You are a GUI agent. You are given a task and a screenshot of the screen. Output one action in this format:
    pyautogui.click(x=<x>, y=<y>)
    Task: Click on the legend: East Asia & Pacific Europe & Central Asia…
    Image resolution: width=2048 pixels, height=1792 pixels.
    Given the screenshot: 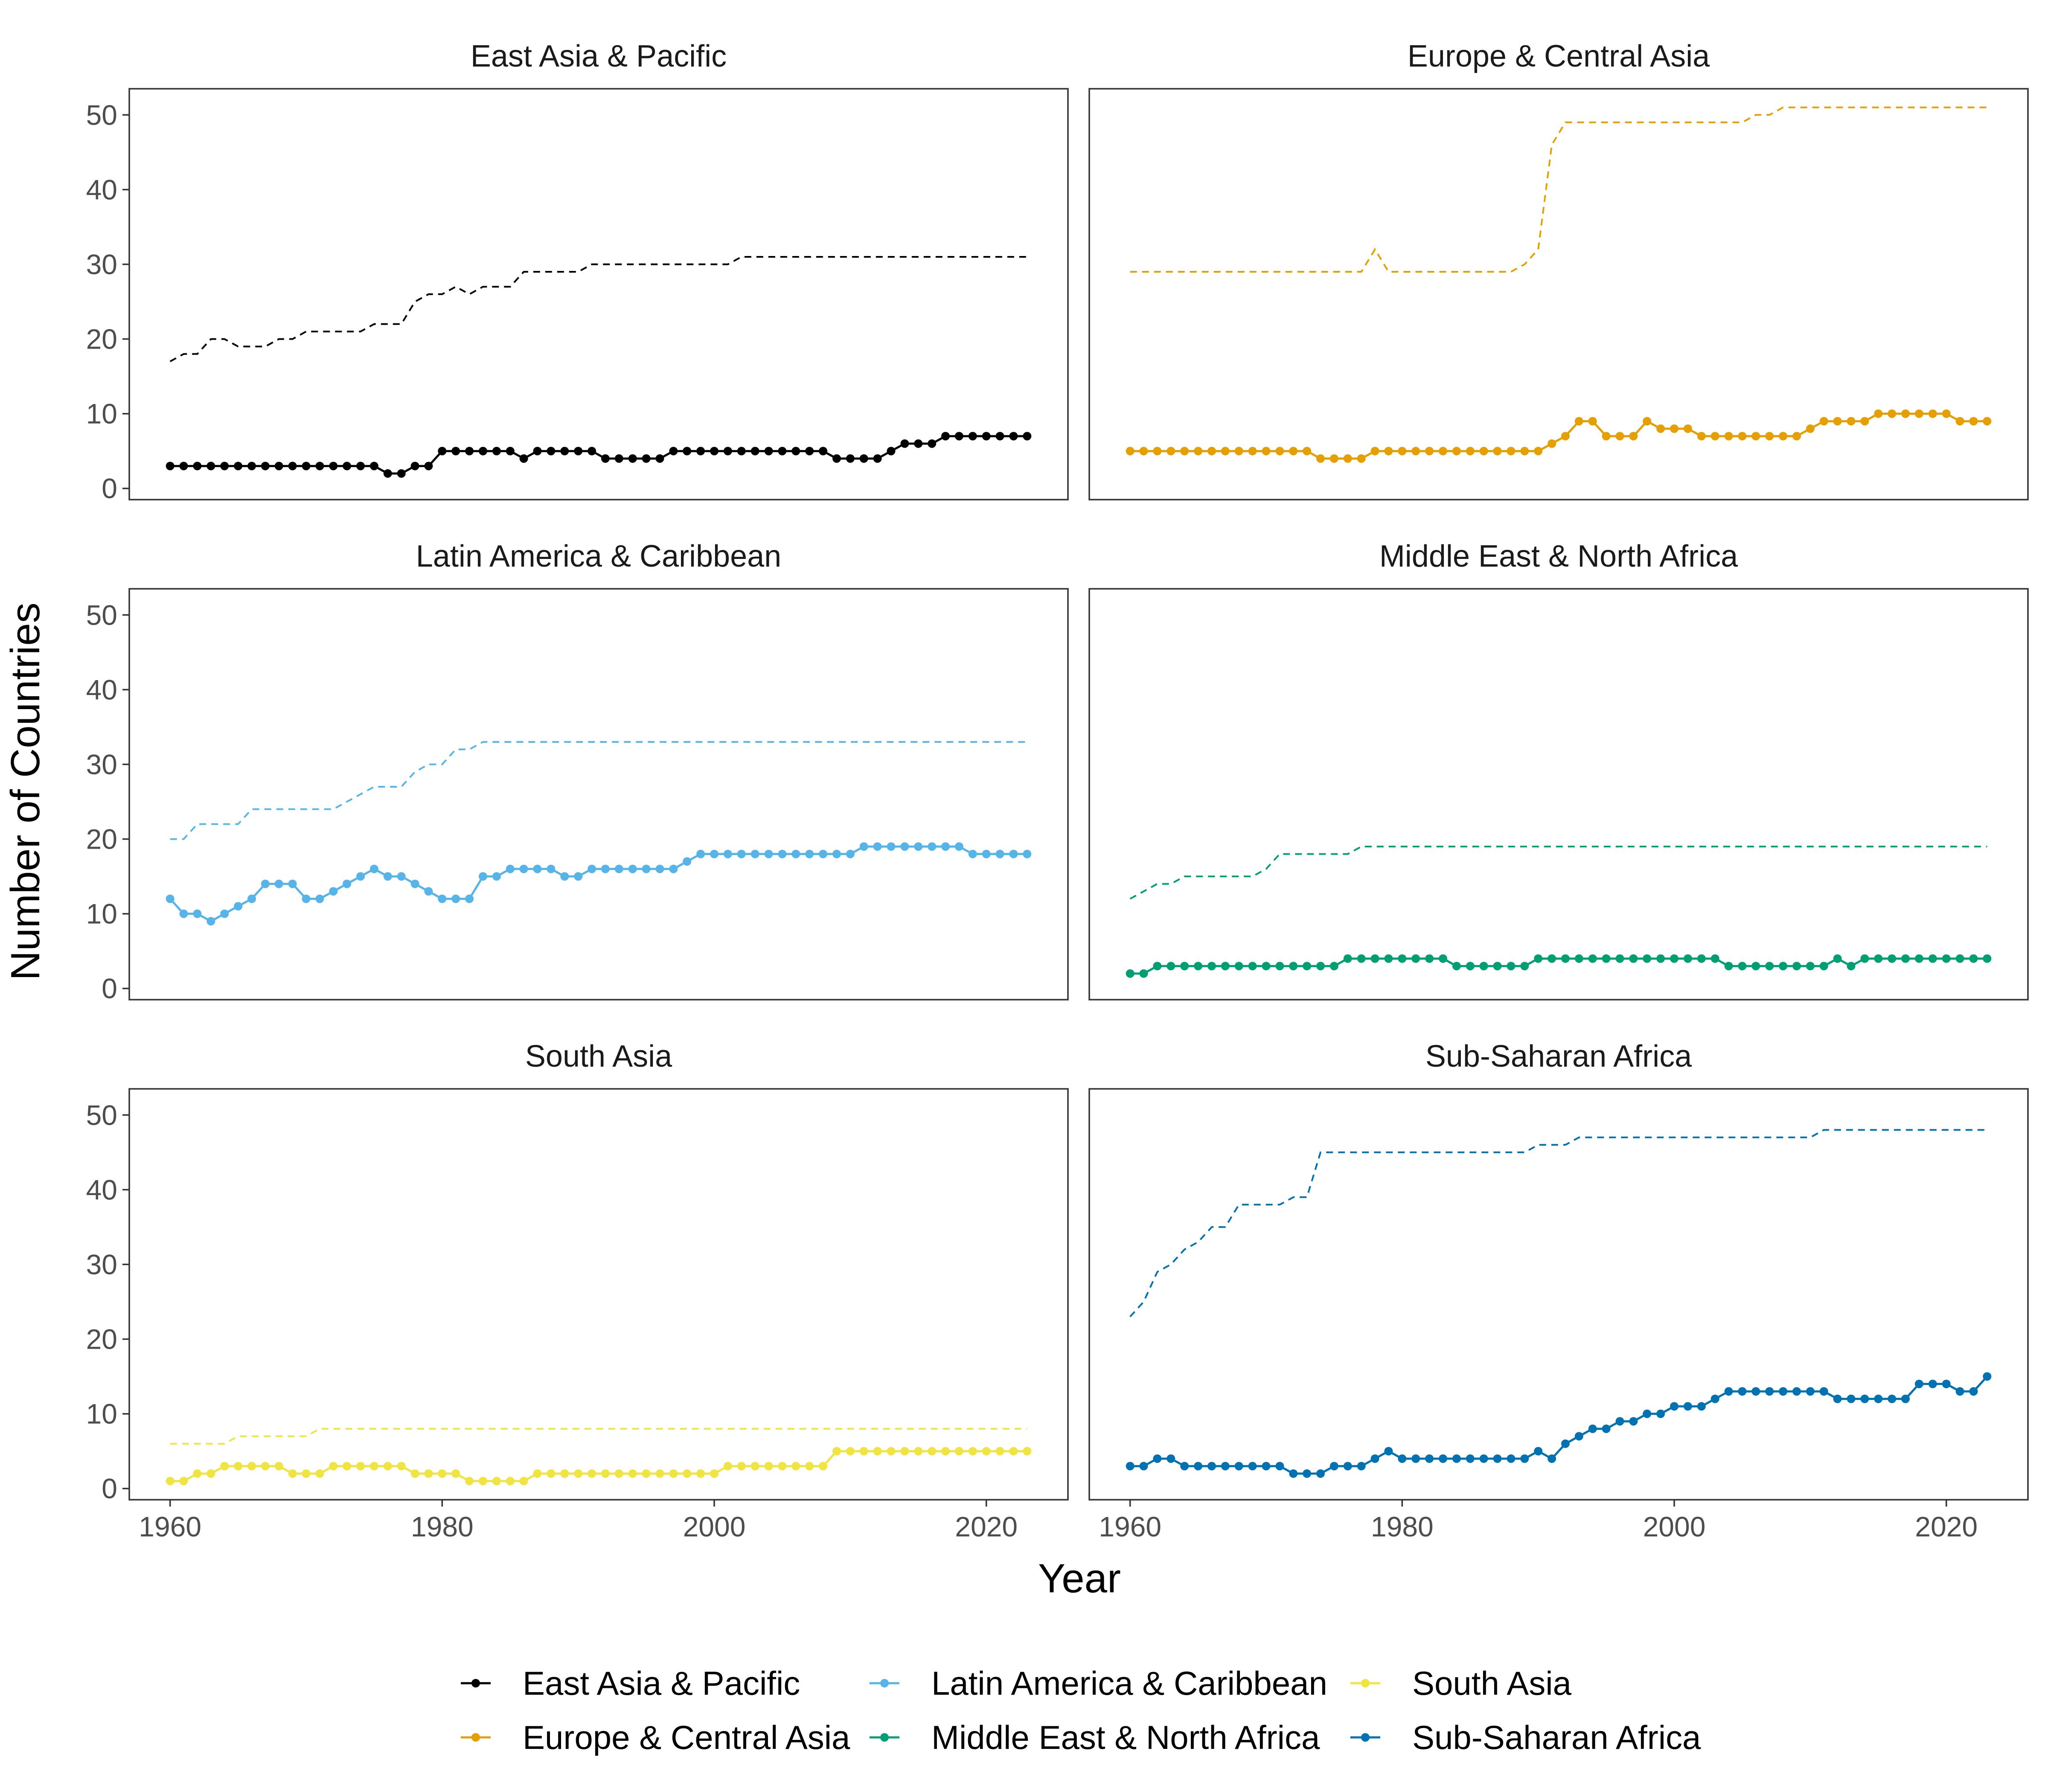 What is the action you would take?
    pyautogui.click(x=1081, y=1710)
    